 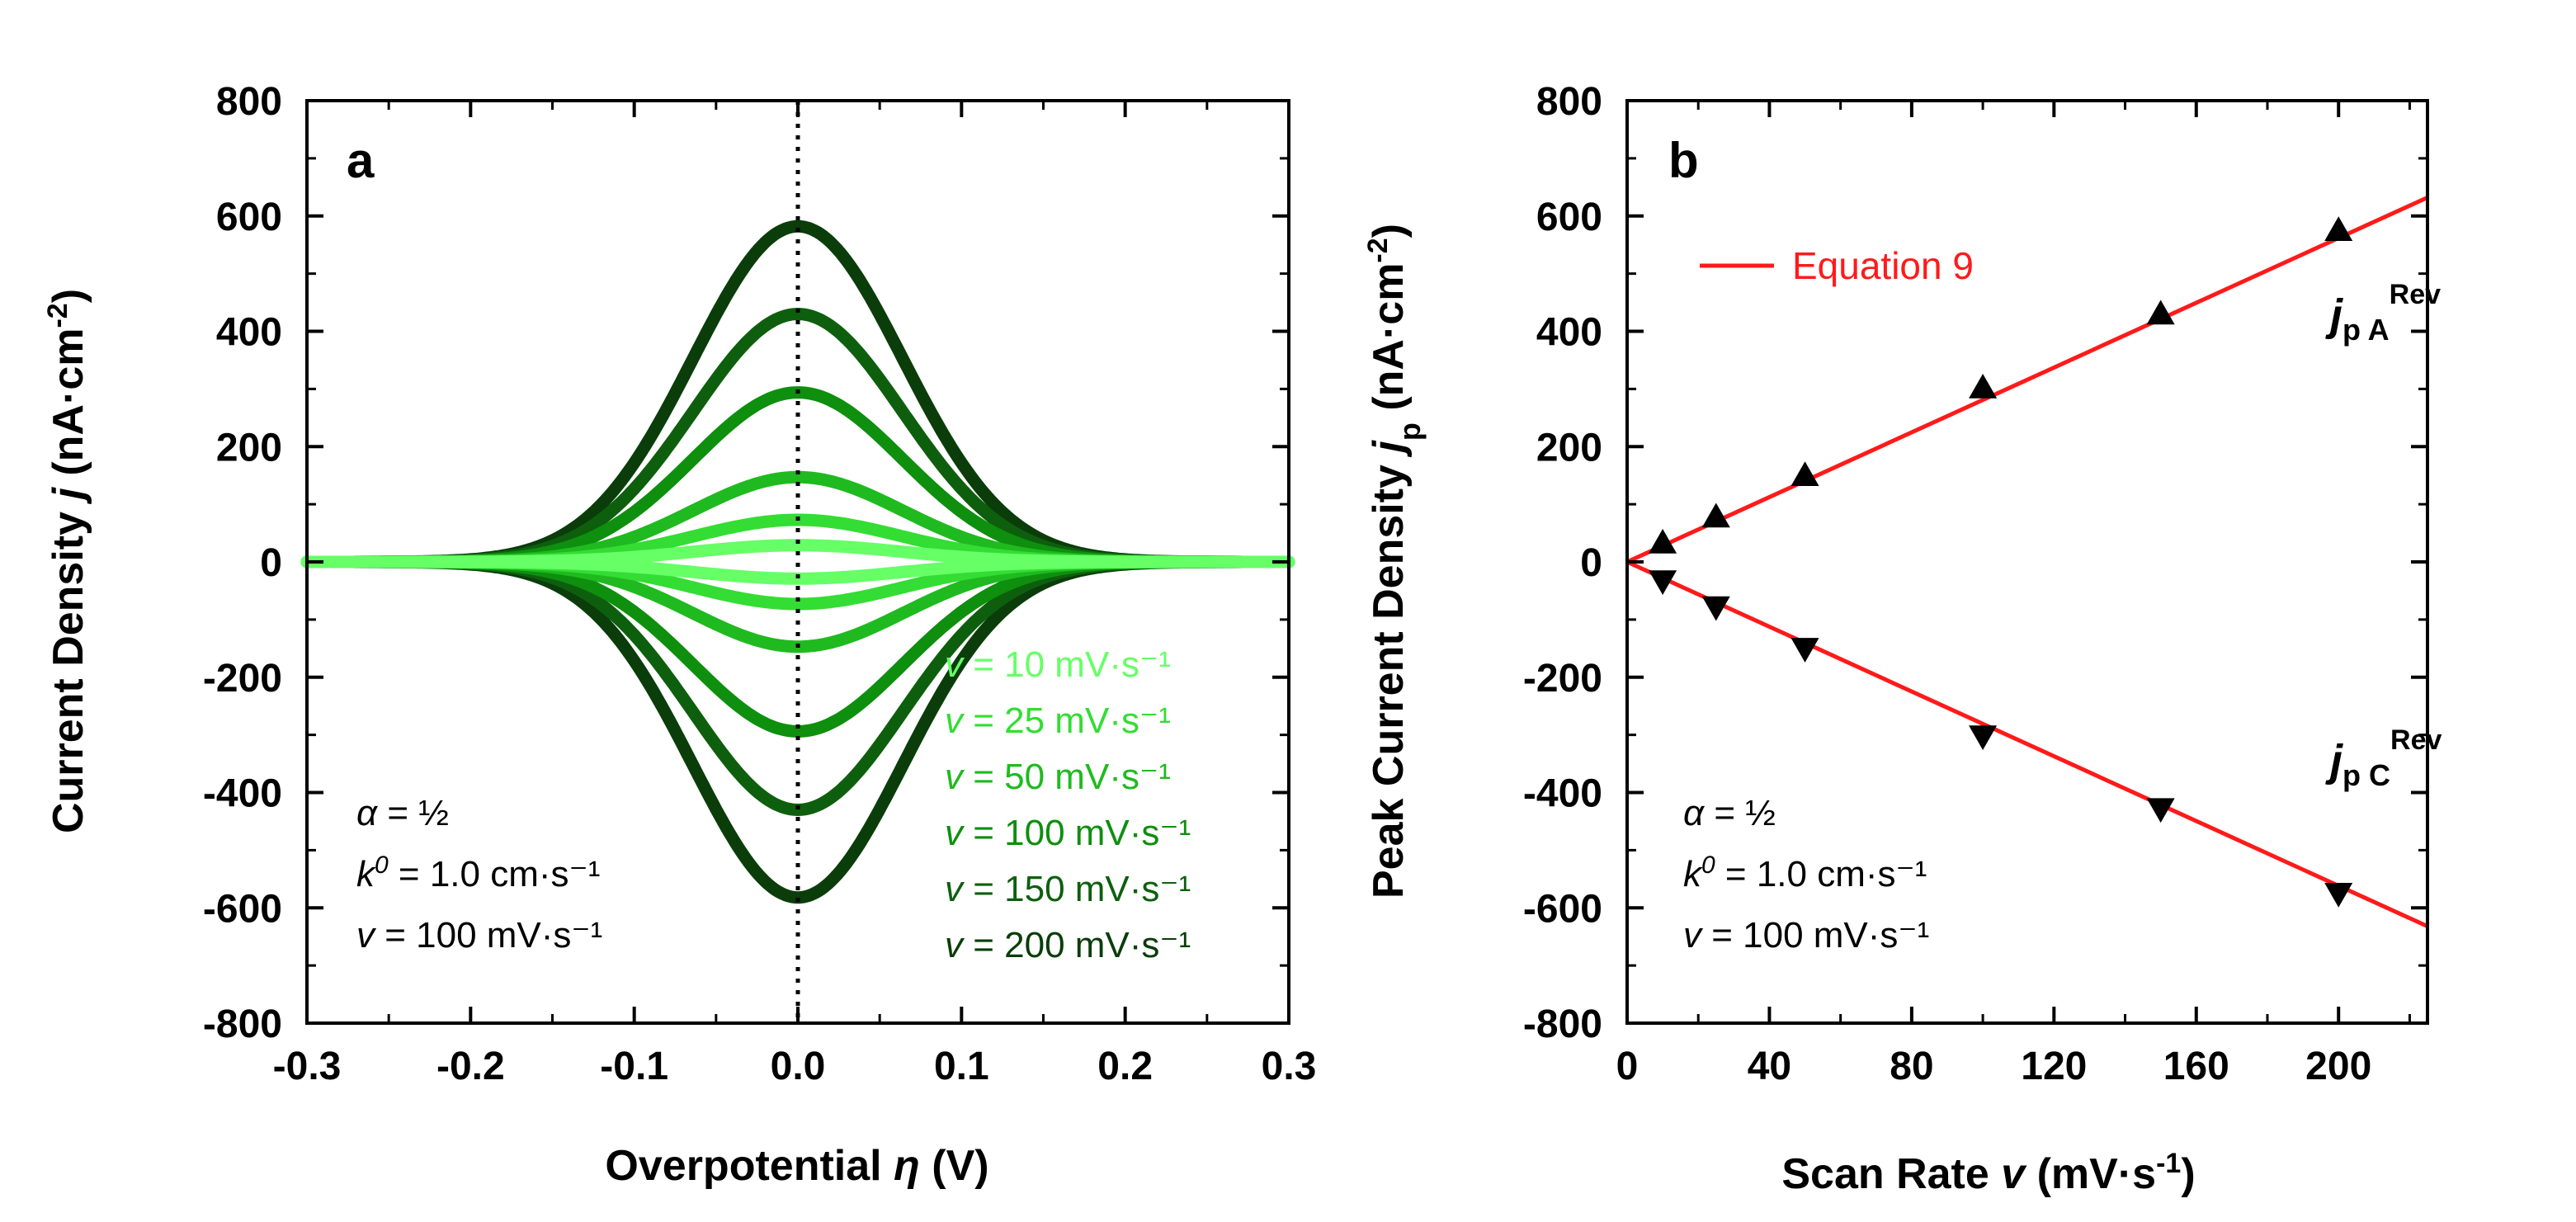 I want to click on a-y-tick-label: 400, so click(x=249, y=333).